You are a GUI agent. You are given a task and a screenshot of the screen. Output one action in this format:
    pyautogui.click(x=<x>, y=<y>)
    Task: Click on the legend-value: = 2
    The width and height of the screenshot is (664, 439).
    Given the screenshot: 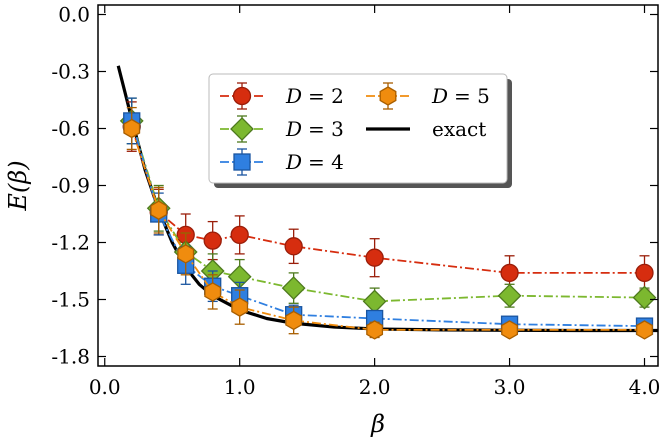 What is the action you would take?
    pyautogui.click(x=326, y=96)
    